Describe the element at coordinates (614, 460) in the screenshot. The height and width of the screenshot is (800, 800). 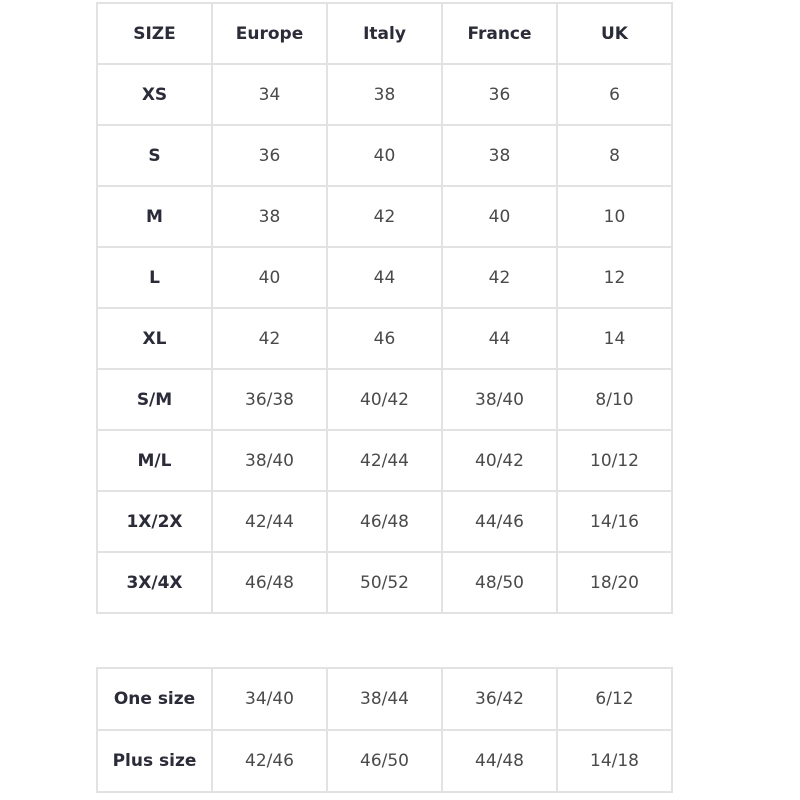
I see `size-value-cell: 10/12` at that location.